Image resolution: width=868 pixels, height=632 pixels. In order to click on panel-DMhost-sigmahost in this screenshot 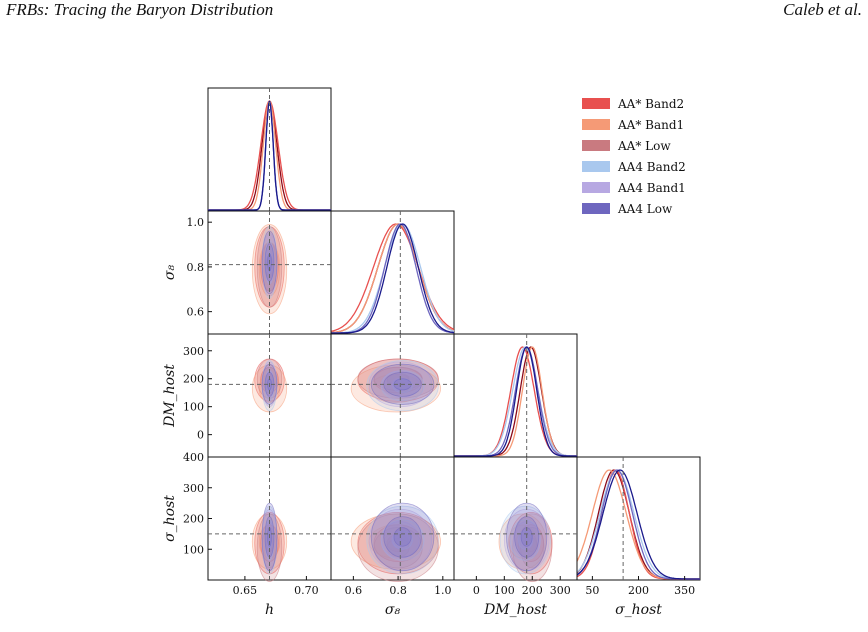, I will do `click(515, 519)`.